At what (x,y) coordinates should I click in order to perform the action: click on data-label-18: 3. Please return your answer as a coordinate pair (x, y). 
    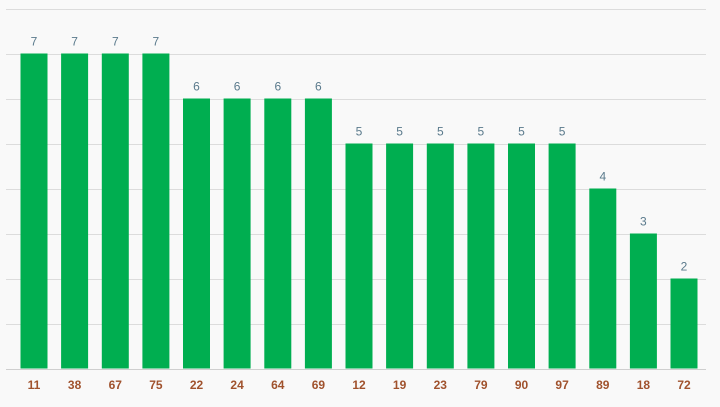
    Looking at the image, I should click on (643, 222).